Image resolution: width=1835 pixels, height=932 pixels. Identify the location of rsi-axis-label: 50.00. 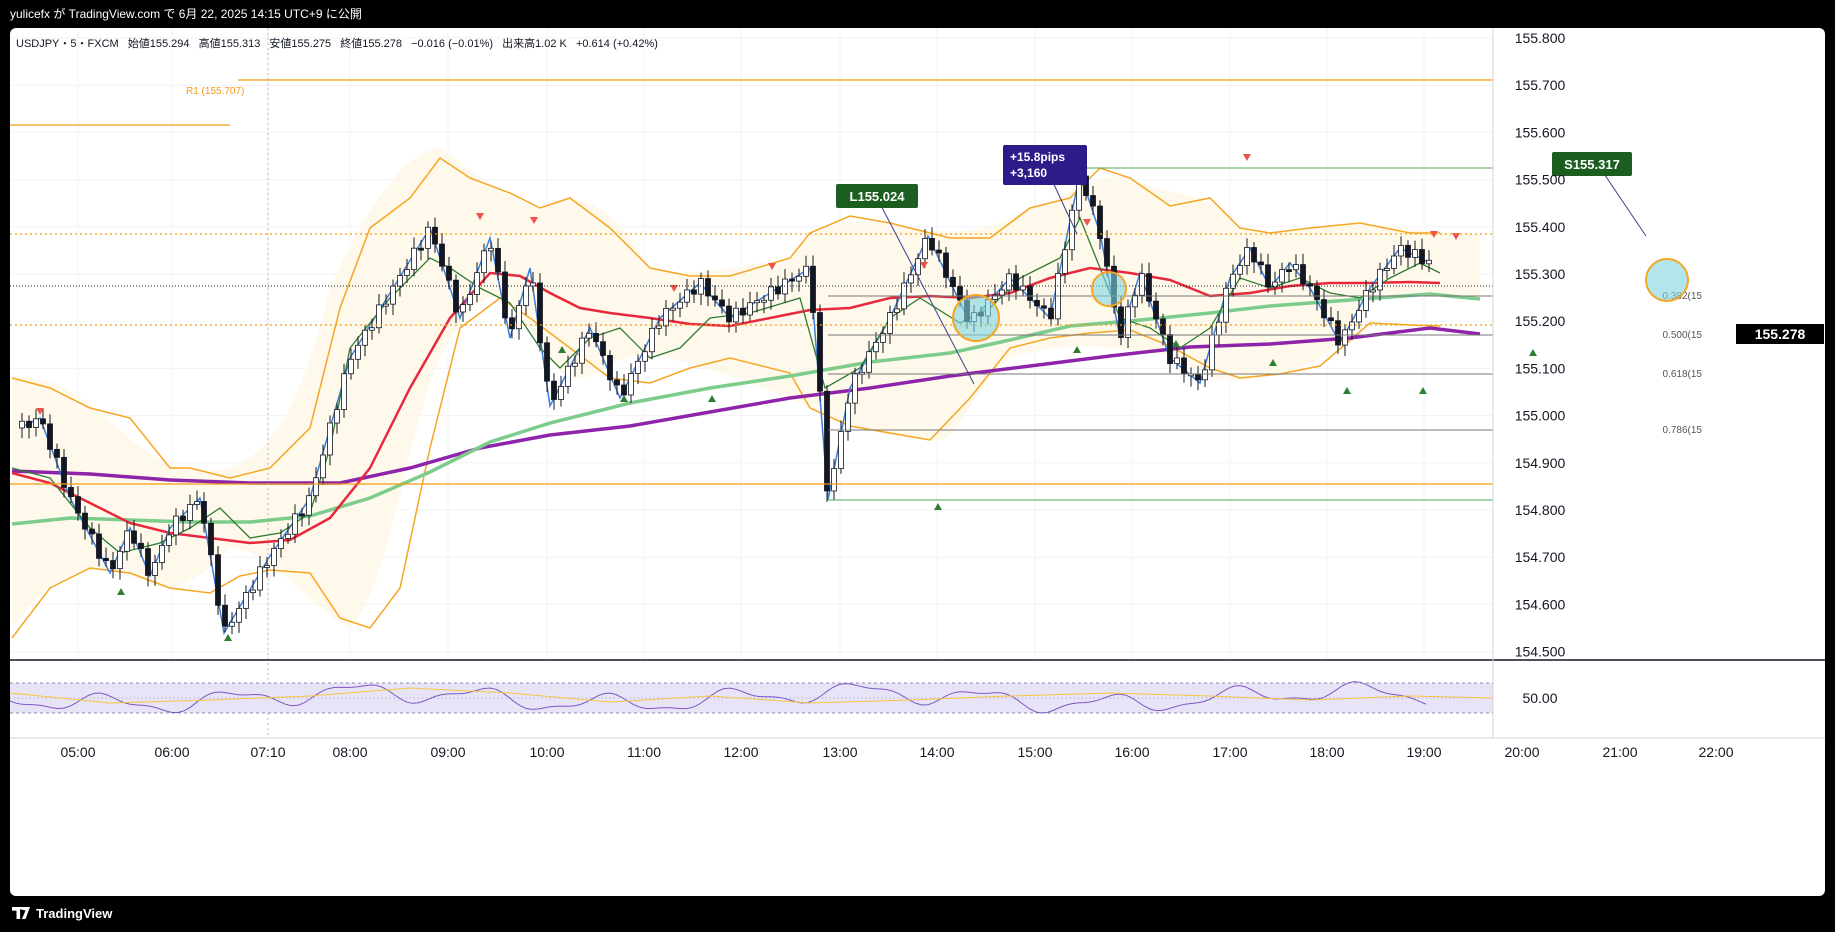
(1539, 698).